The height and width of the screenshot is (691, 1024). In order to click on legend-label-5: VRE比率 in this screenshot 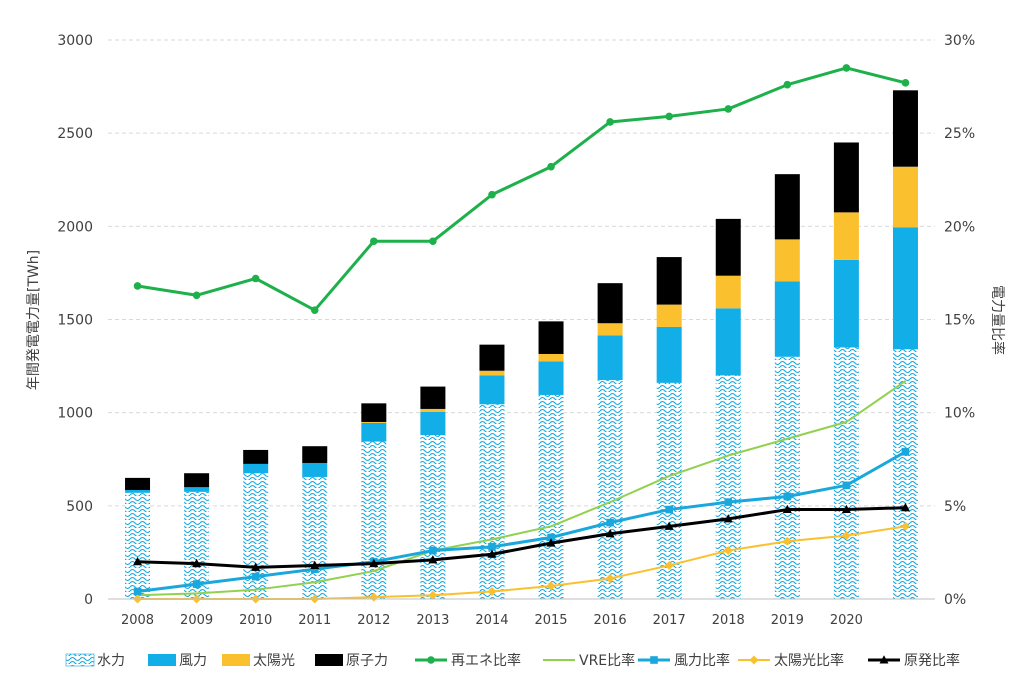, I will do `click(607, 660)`.